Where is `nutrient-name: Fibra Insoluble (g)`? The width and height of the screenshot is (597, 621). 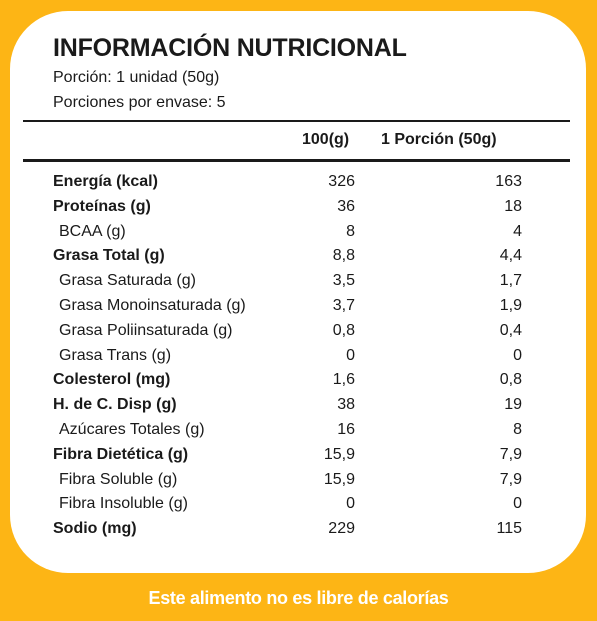
nutrient-name: Fibra Insoluble (g) is located at coordinates (123, 504).